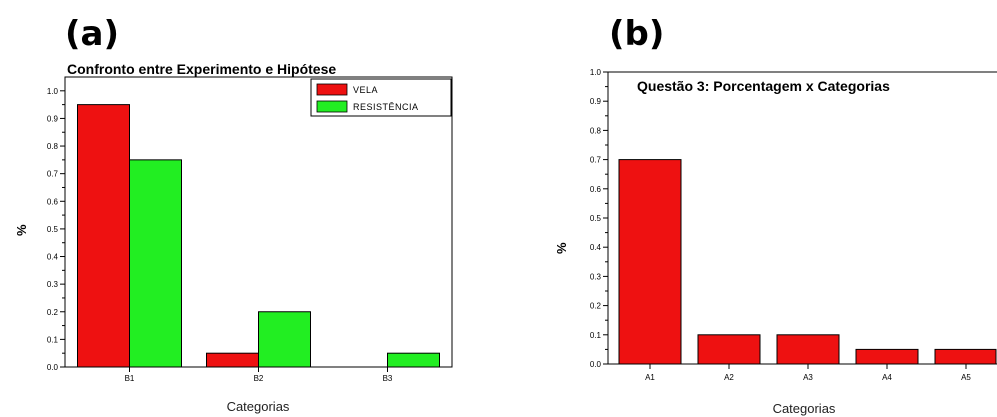 This screenshot has height=417, width=997. I want to click on bar-vela-b1, so click(103, 236).